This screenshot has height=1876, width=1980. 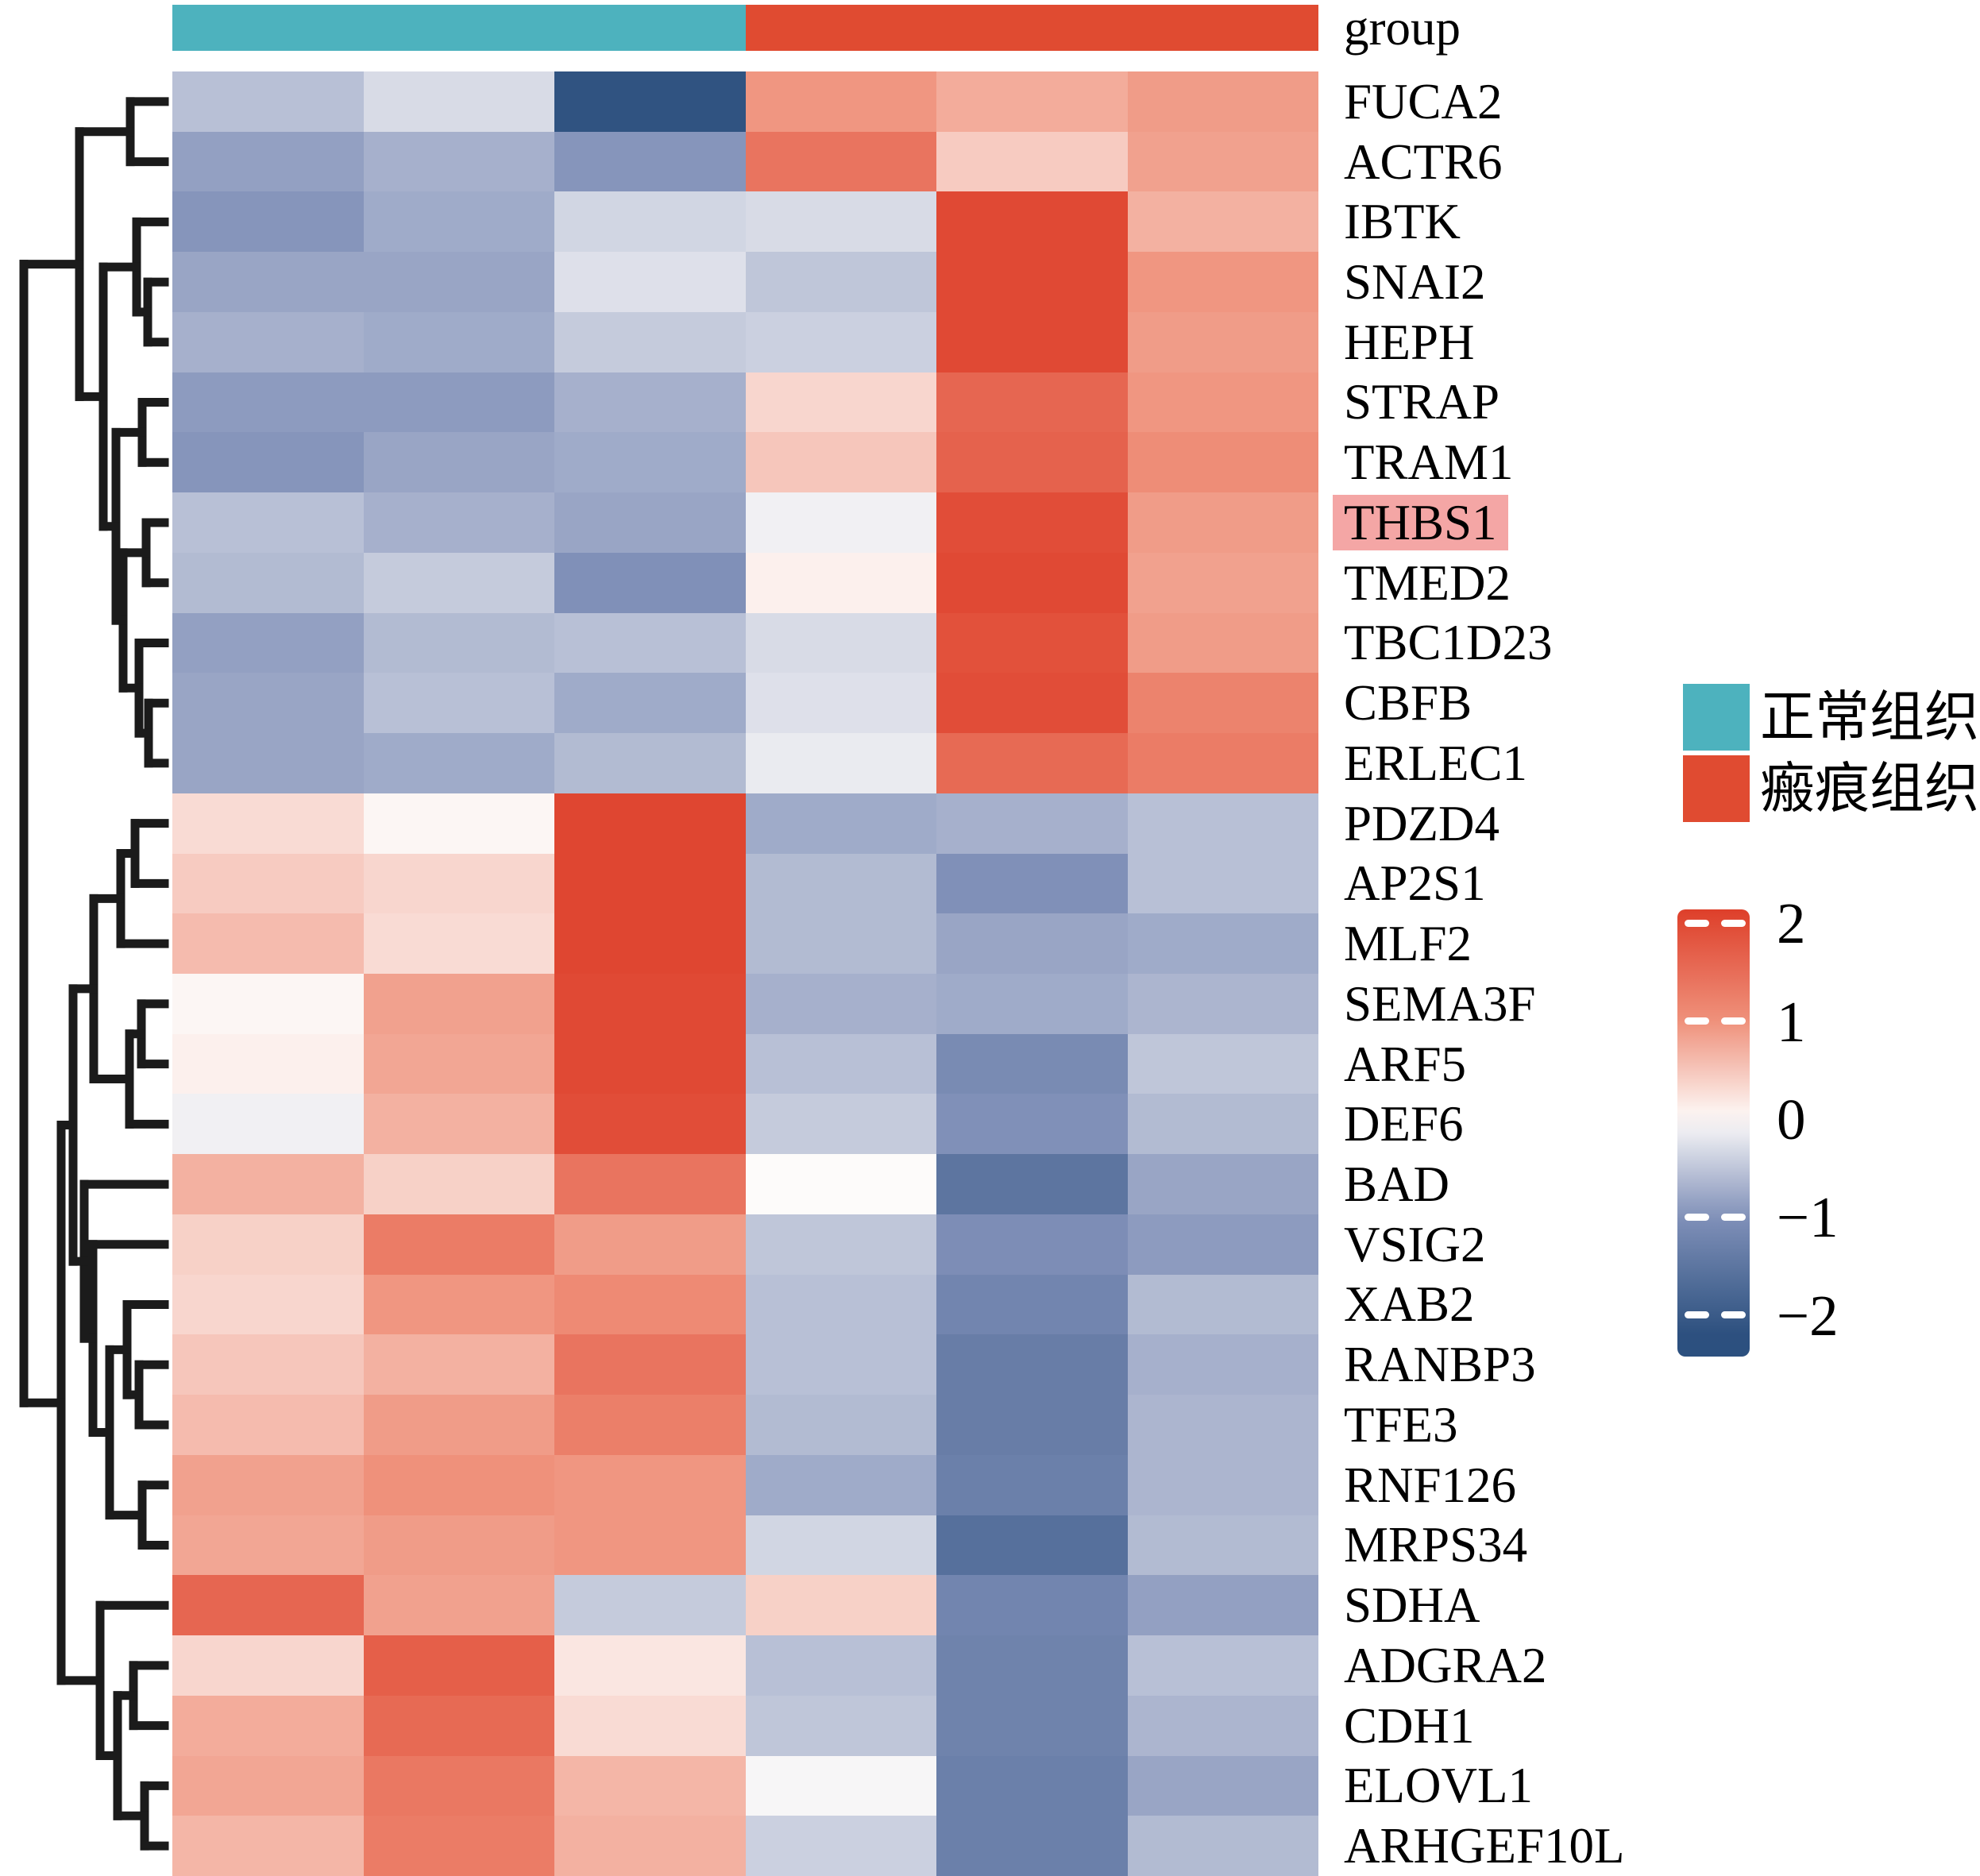 I want to click on gene-label-actr6: ACTR6, so click(x=1423, y=162).